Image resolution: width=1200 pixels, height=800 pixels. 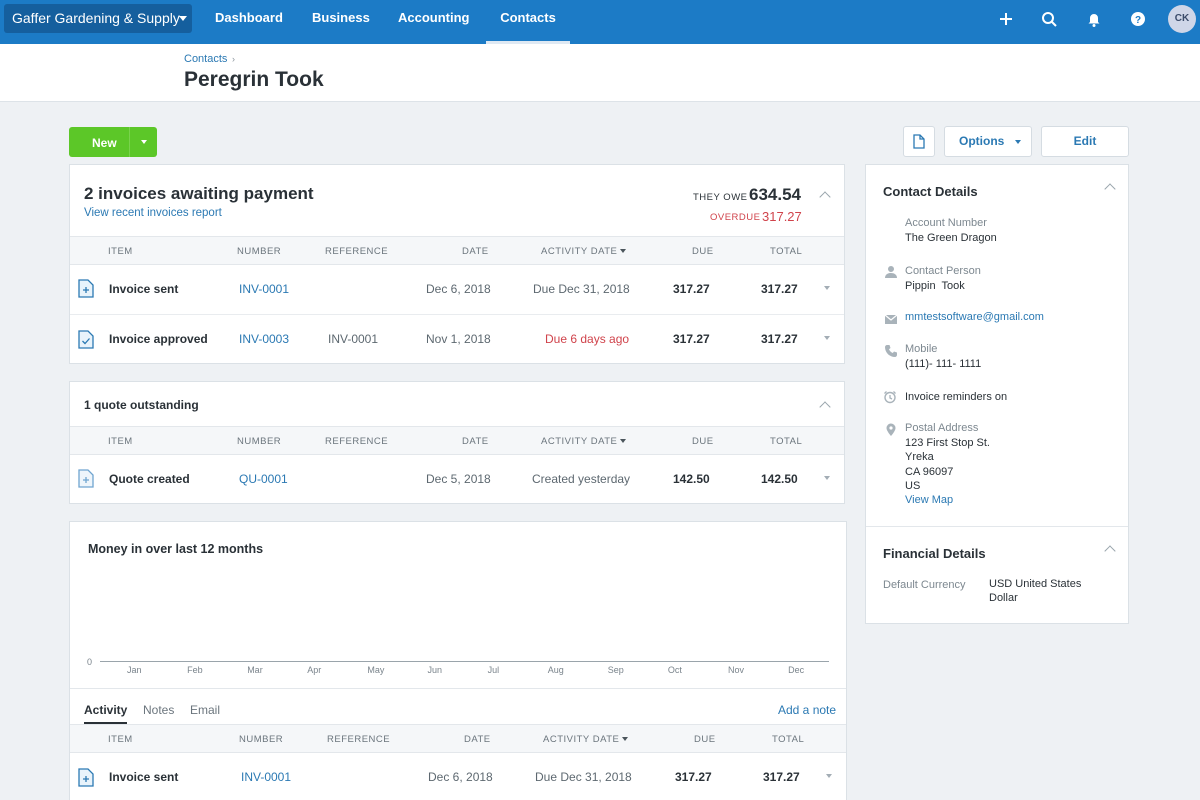 I want to click on postal-line: US, so click(x=913, y=486).